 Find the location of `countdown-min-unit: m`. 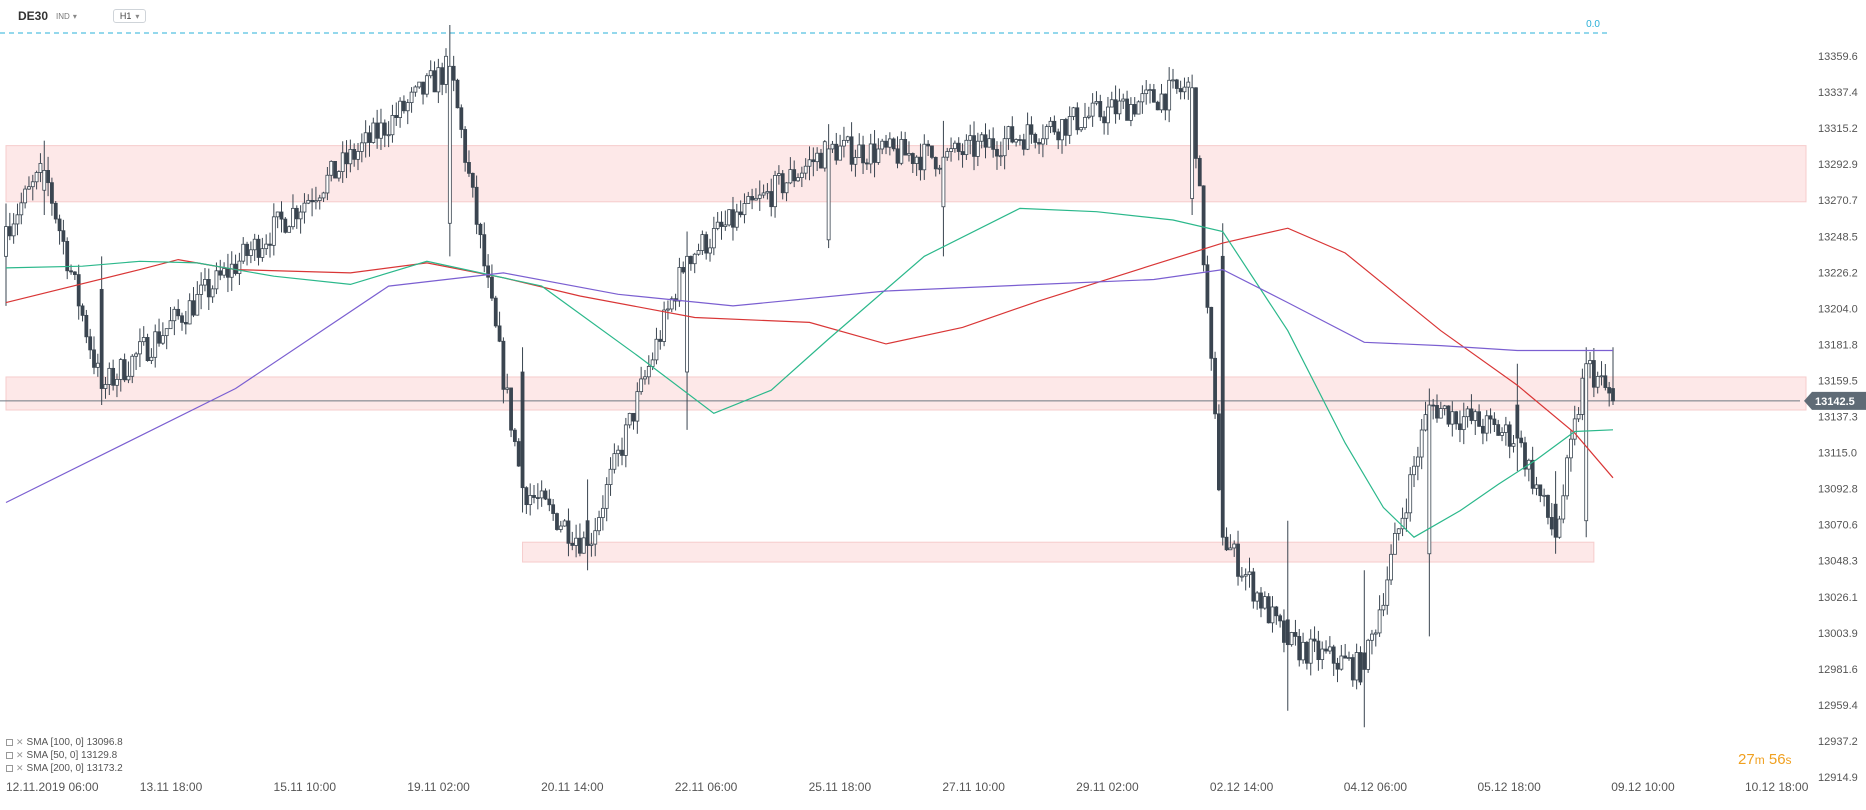

countdown-min-unit: m is located at coordinates (1759, 760).